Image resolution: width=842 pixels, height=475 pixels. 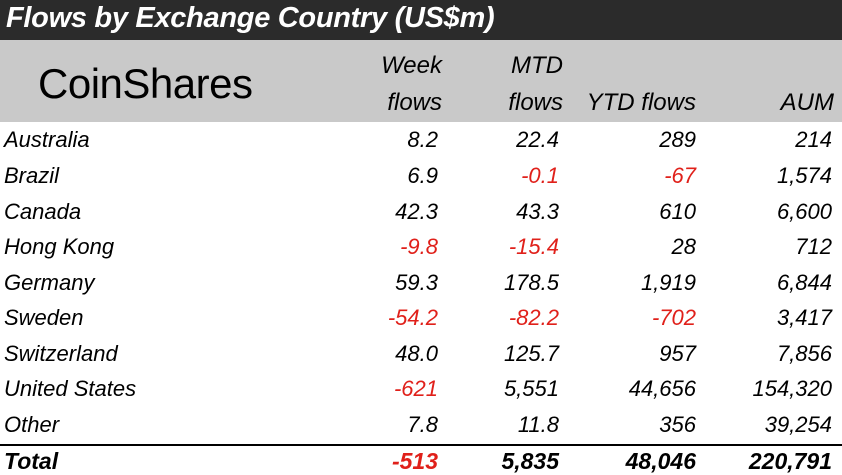 What do you see at coordinates (422, 139) in the screenshot?
I see `row-australia-week: 8.2` at bounding box center [422, 139].